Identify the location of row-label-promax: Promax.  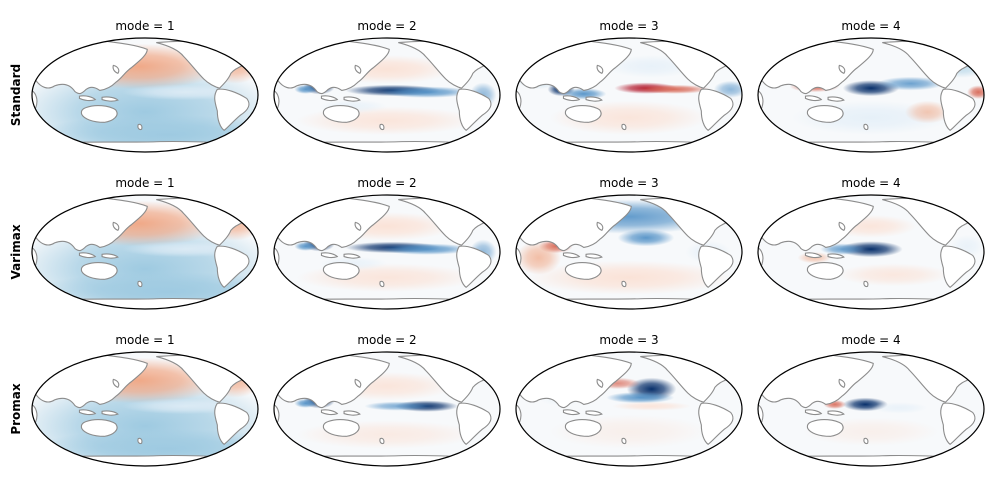
(16, 409).